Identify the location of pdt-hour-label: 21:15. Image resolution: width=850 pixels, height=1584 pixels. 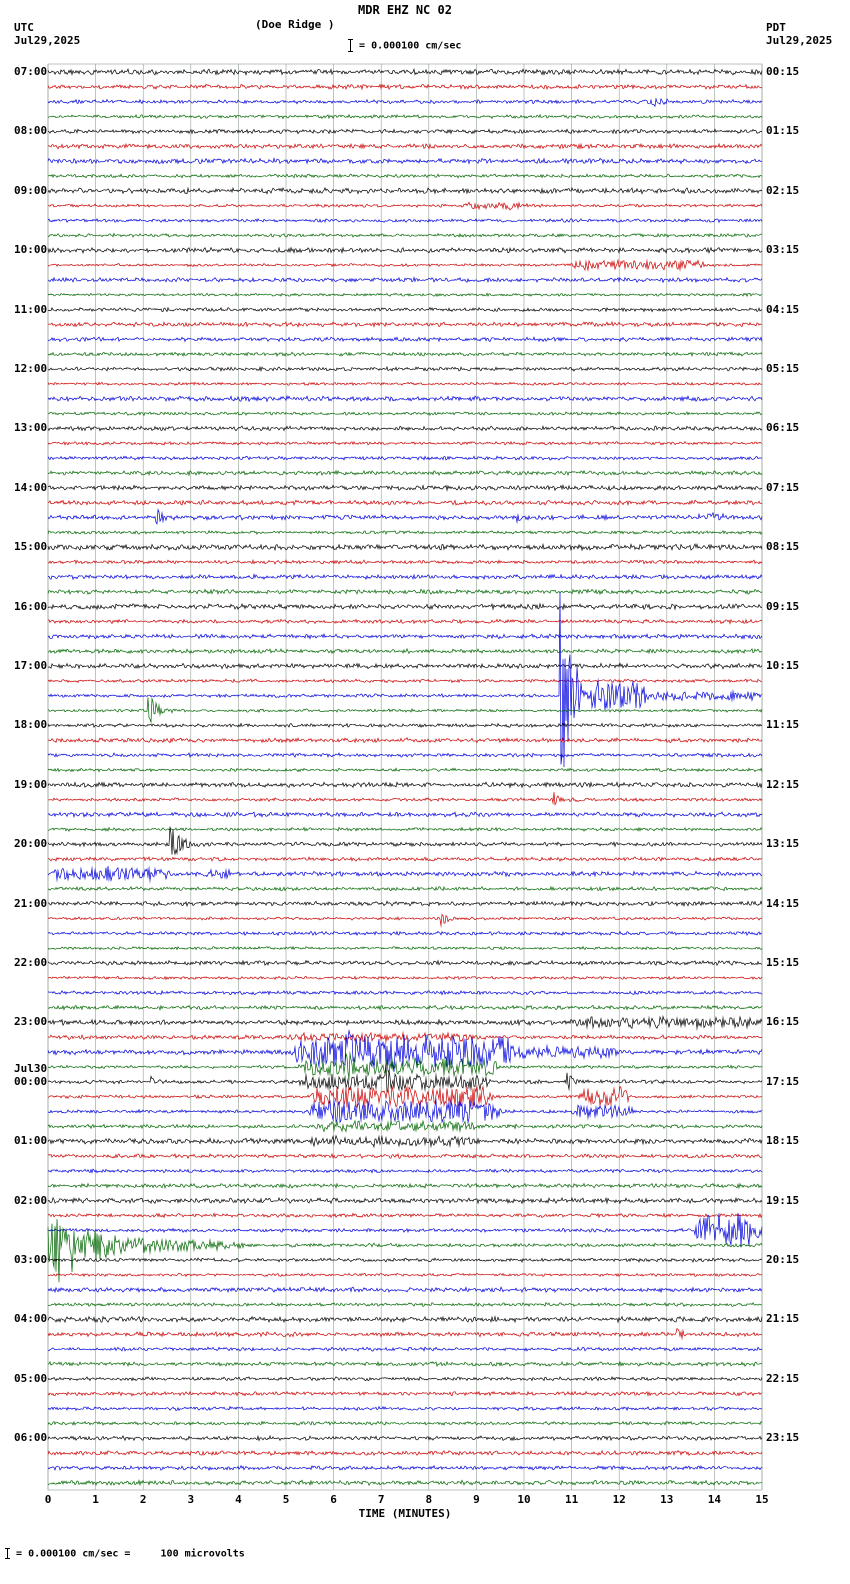
(783, 1319).